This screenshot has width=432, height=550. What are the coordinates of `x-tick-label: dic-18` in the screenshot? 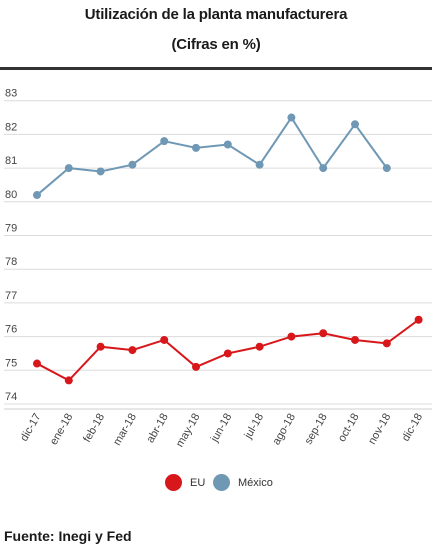 It's located at (412, 428).